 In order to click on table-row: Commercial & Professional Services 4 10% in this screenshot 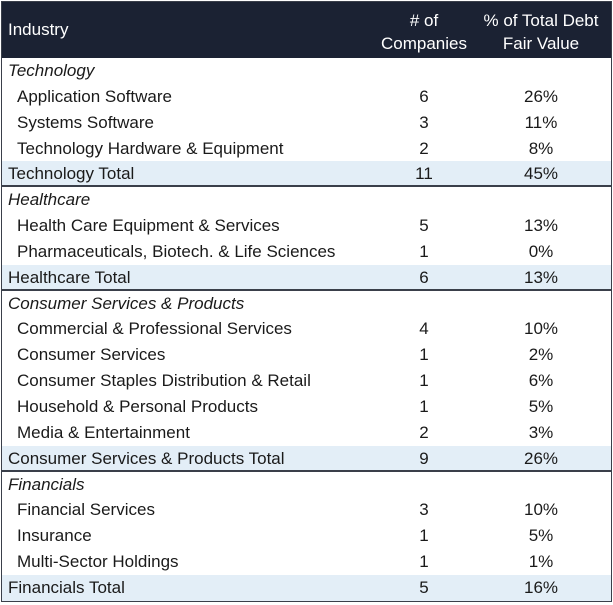, I will do `click(306, 329)`.